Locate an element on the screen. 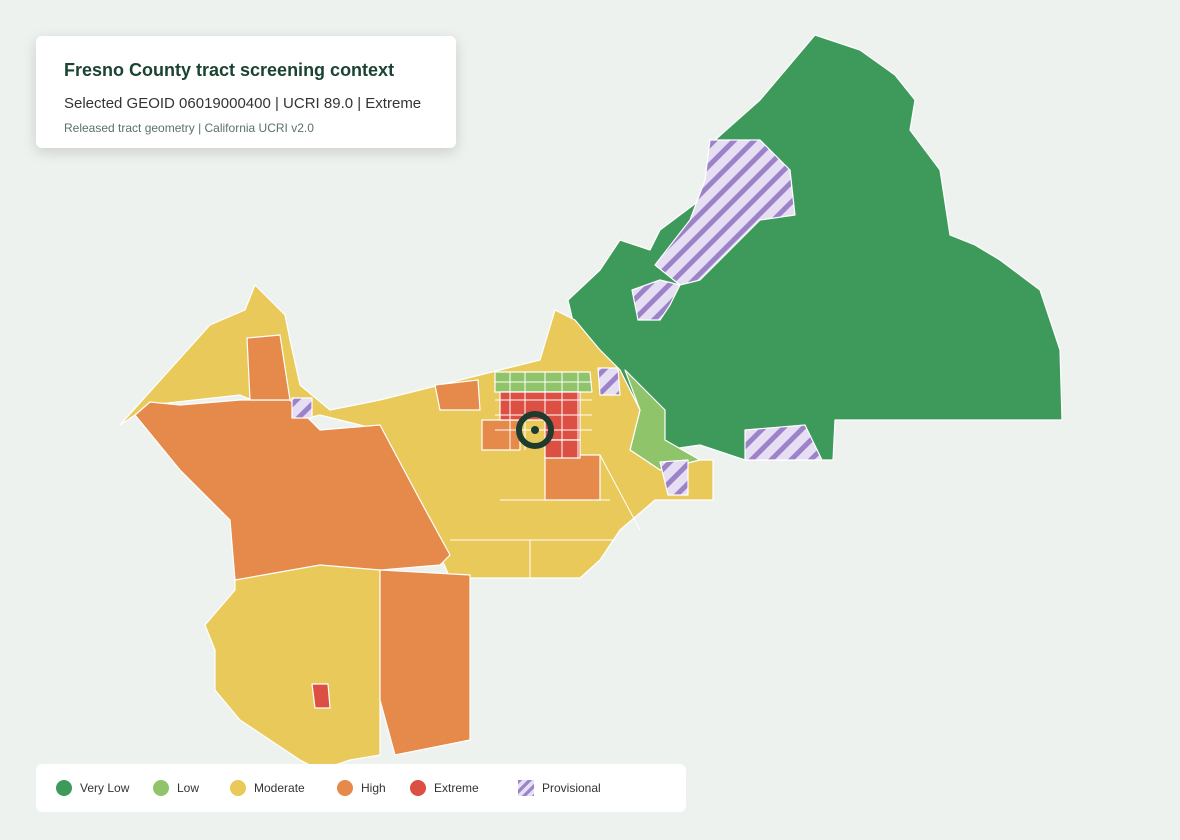 The height and width of the screenshot is (840, 1180). marker-dot is located at coordinates (535, 430).